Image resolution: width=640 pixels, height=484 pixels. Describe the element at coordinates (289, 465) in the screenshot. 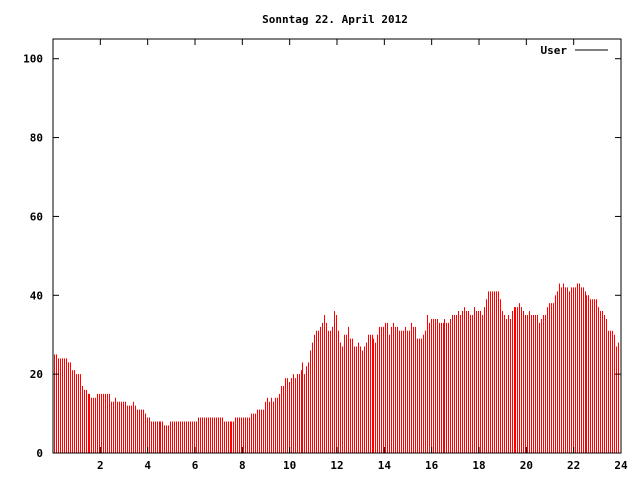

I see `x-tick-label: 10` at that location.